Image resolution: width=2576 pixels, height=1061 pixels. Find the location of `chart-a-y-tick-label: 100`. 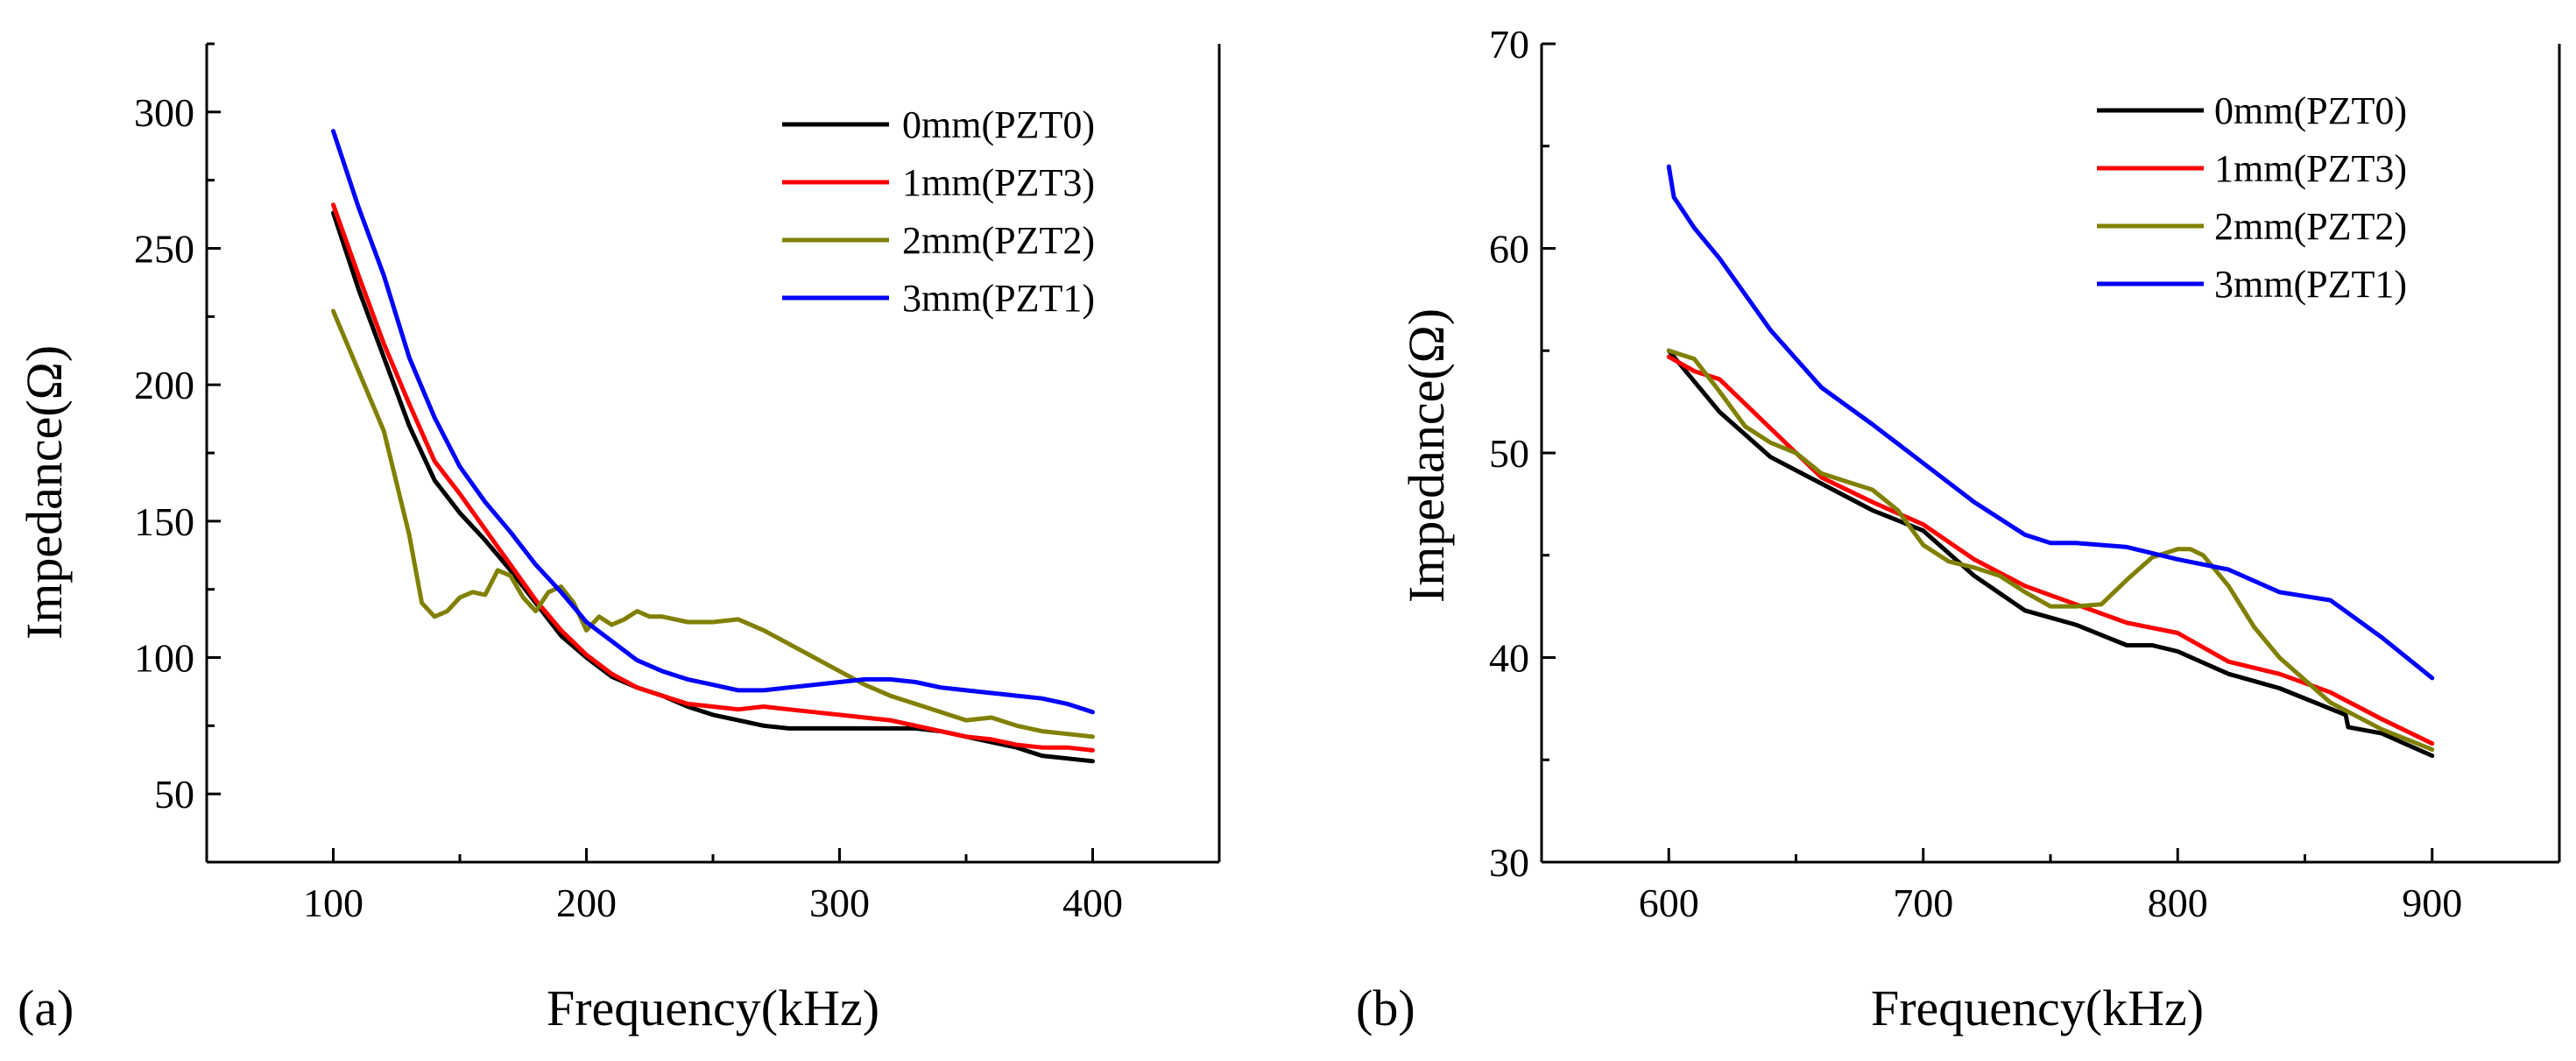

chart-a-y-tick-label: 100 is located at coordinates (164, 658).